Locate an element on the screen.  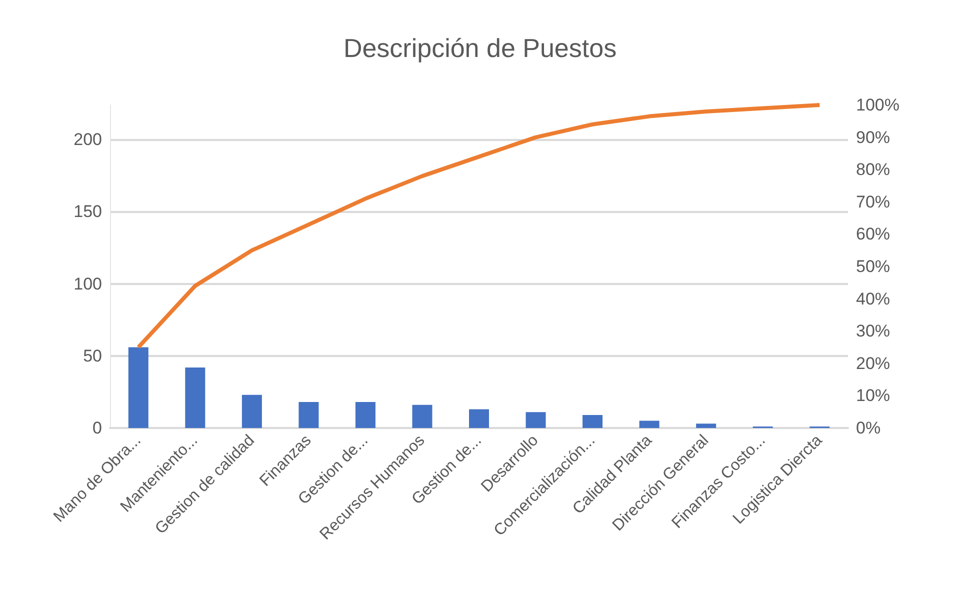
y-tick-label: 0 is located at coordinates (97, 428).